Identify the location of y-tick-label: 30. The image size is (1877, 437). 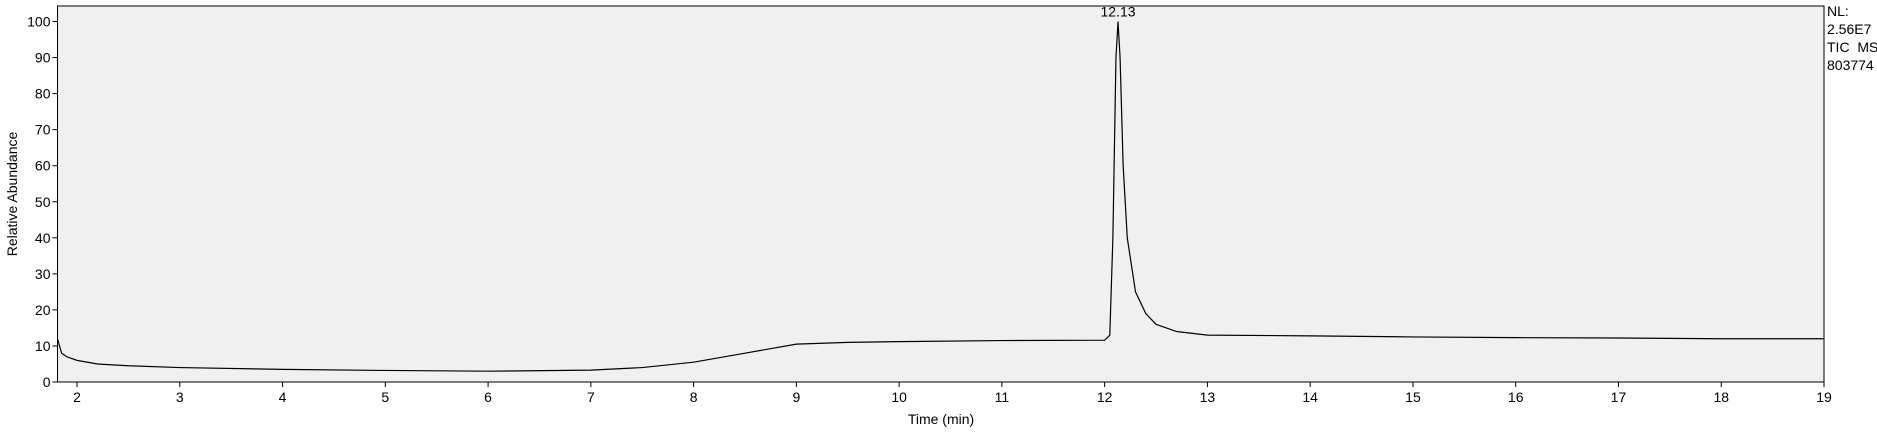
(43, 274).